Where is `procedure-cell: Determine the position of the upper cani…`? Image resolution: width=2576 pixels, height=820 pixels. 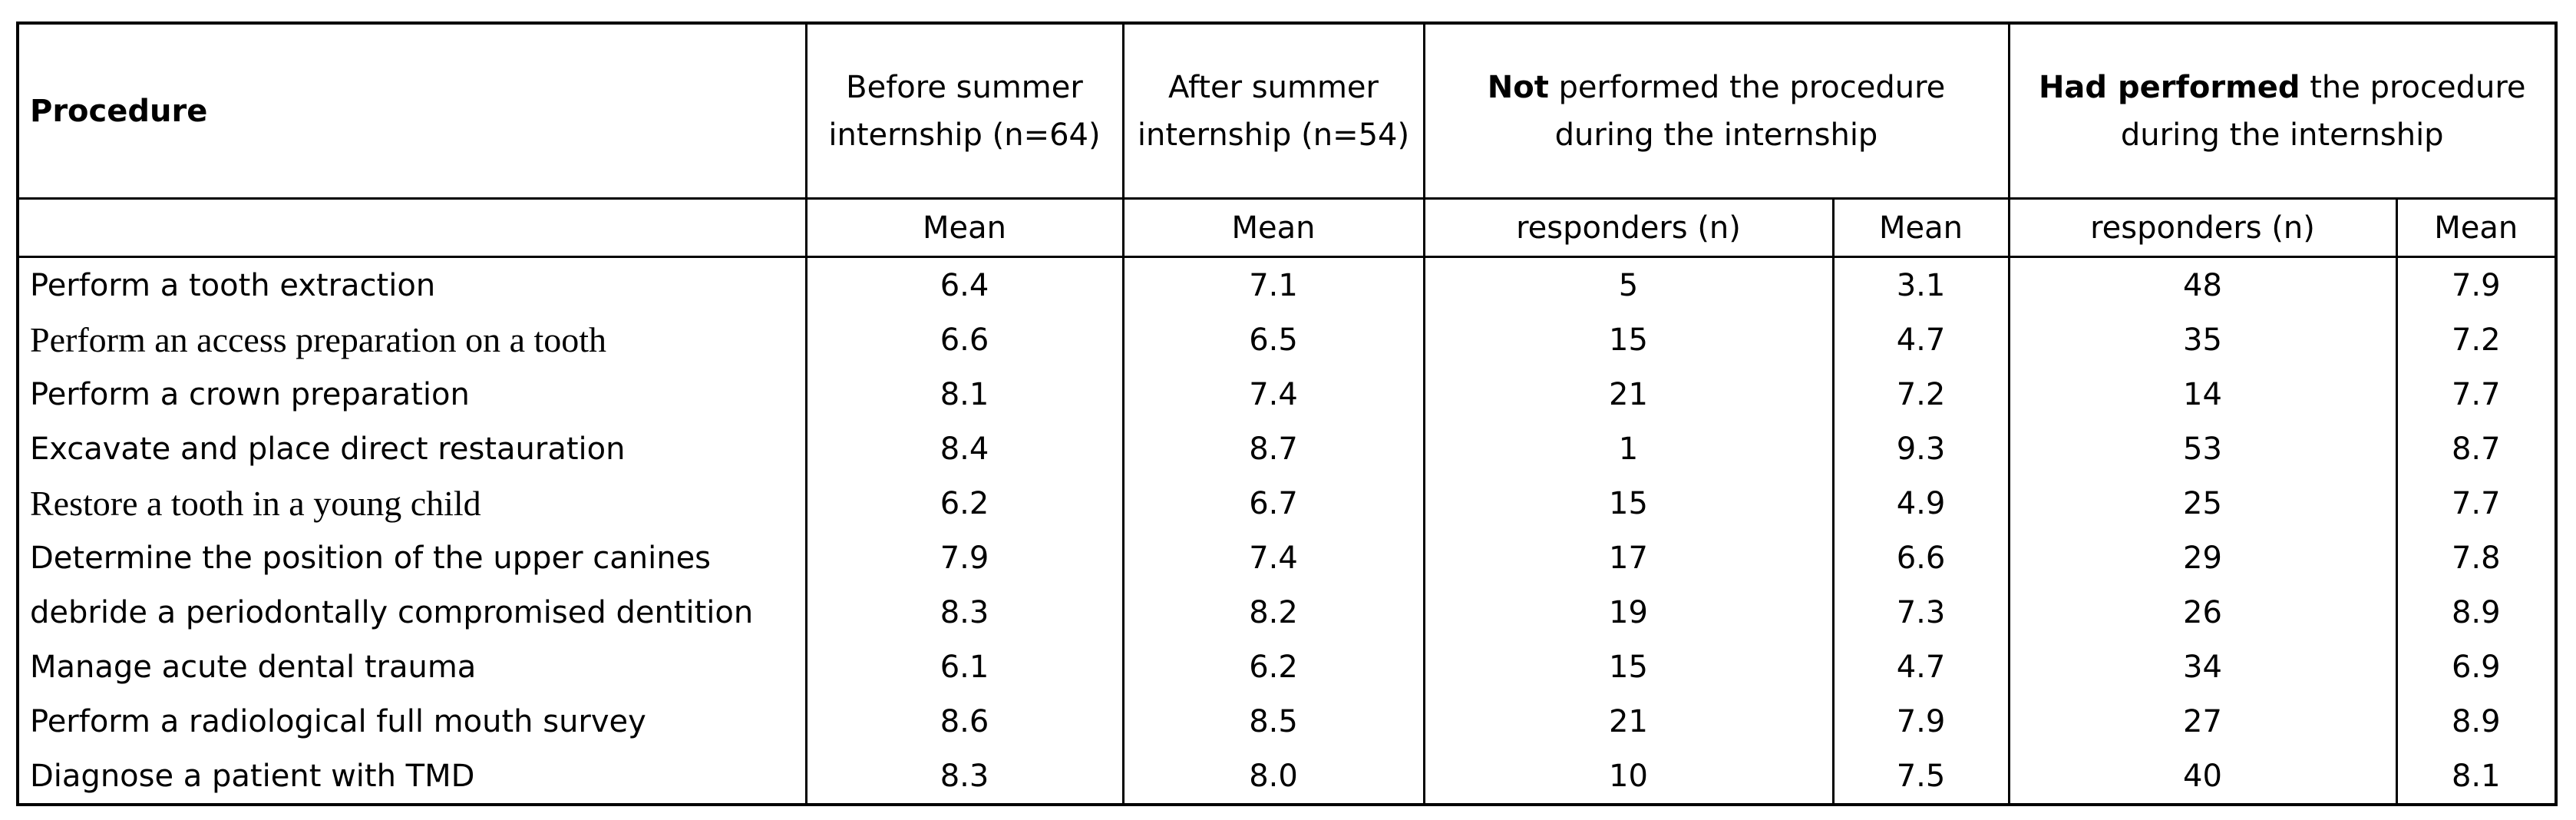
procedure-cell: Determine the position of the upper cani… is located at coordinates (411, 558).